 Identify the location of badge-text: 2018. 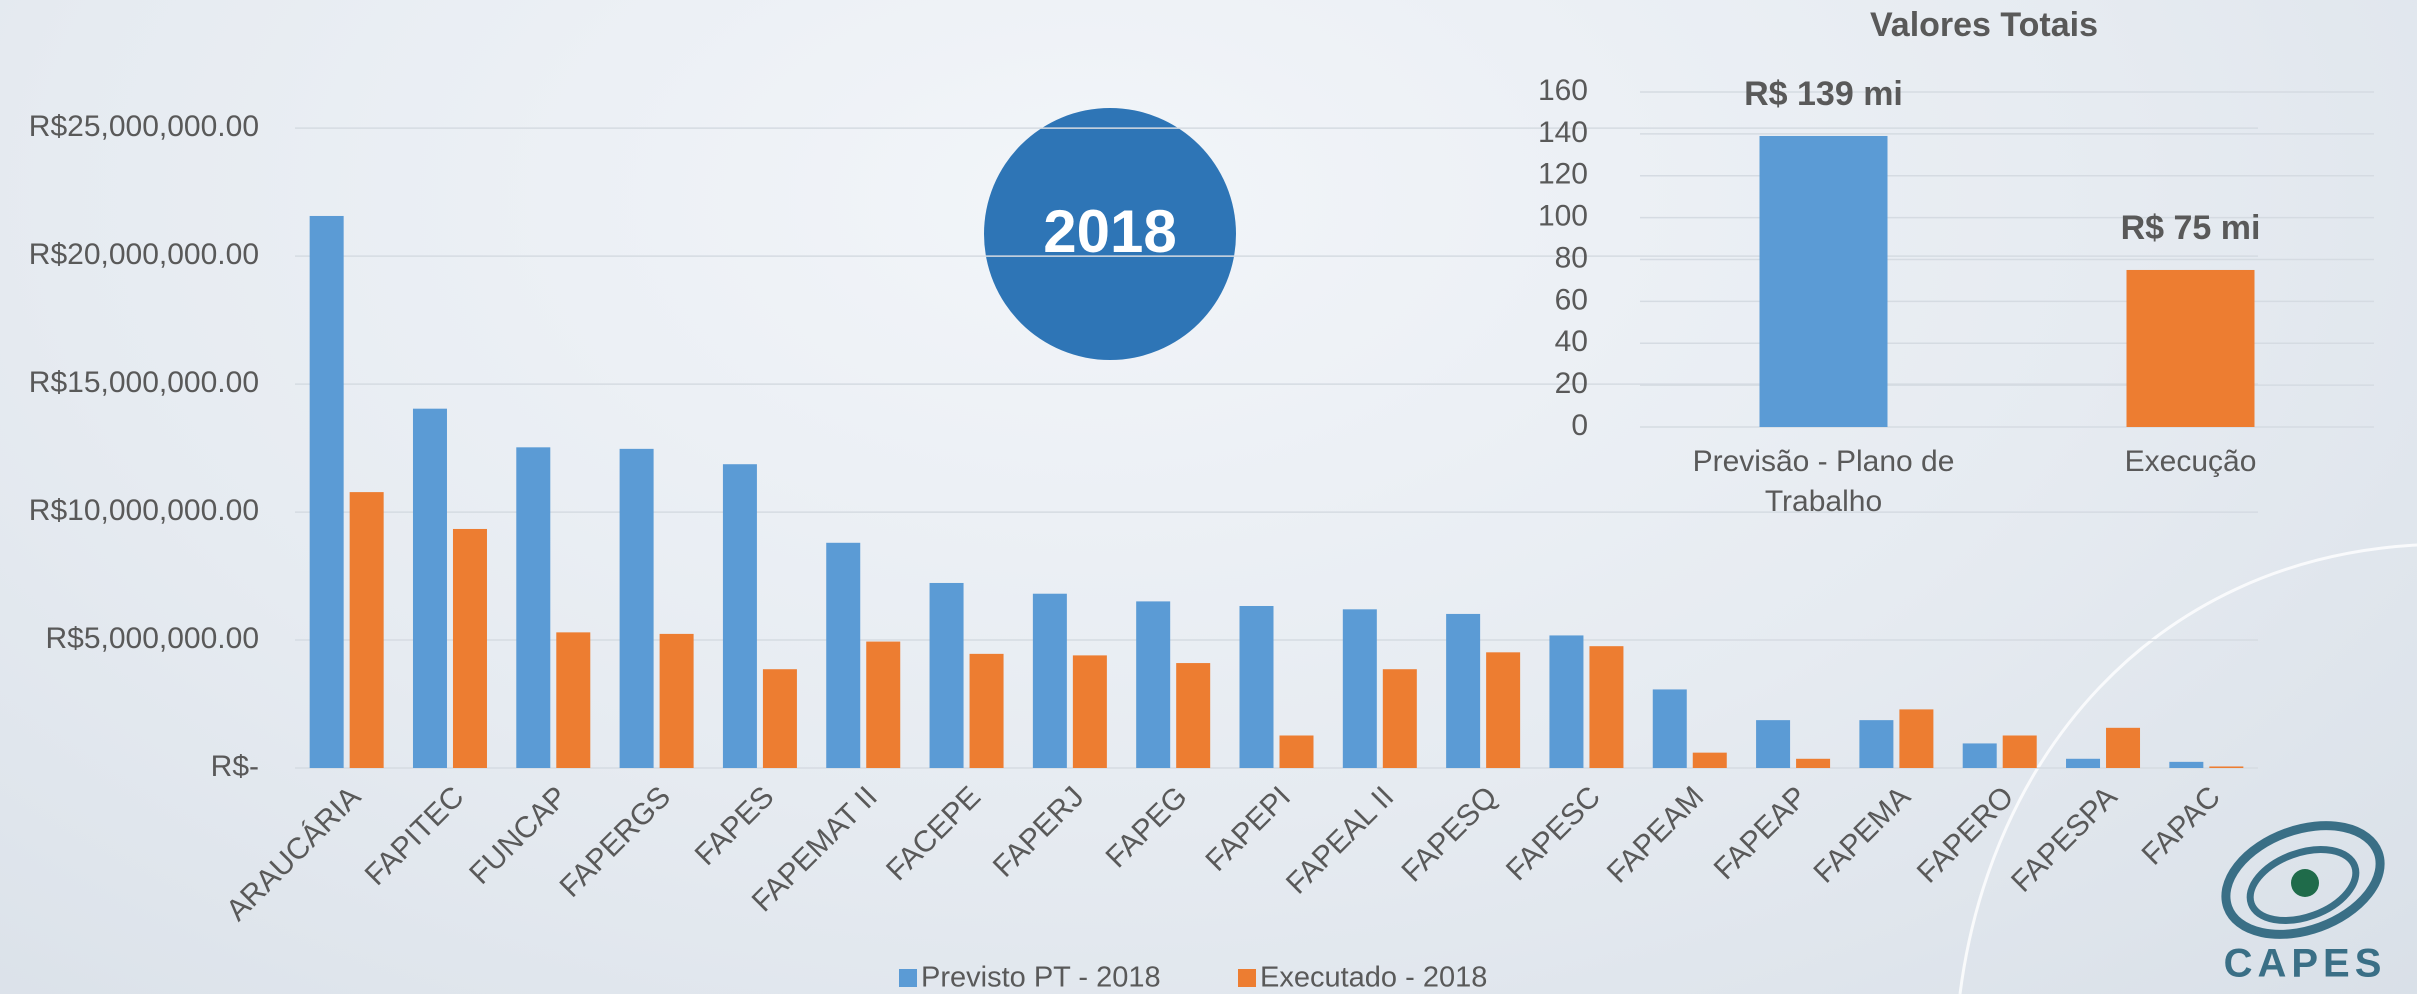
(1109, 231).